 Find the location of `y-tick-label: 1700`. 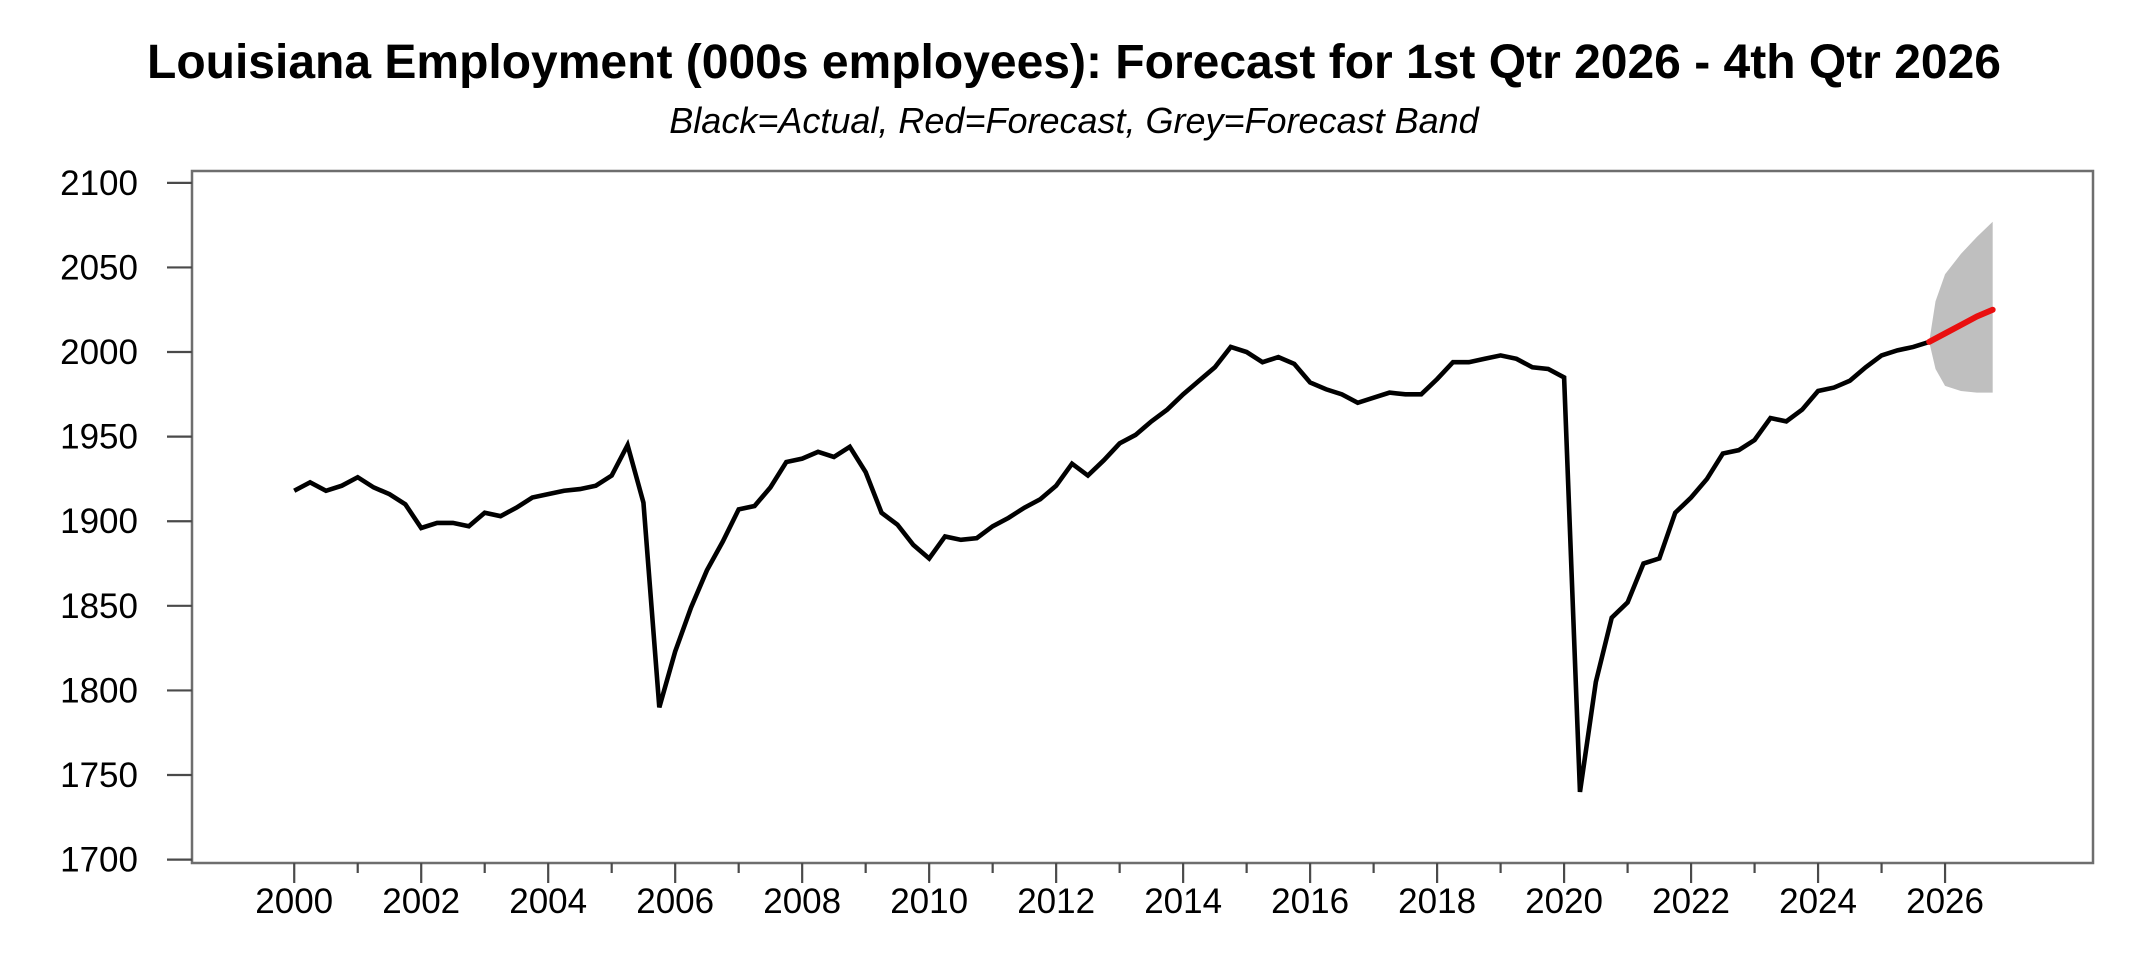

y-tick-label: 1700 is located at coordinates (99, 860).